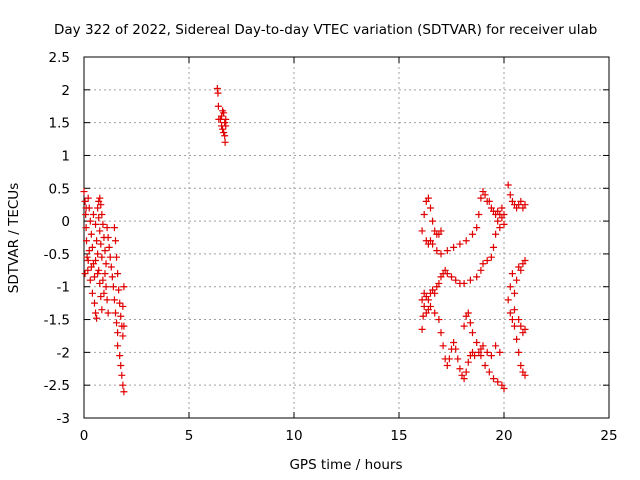 This screenshot has width=640, height=480. I want to click on x-tick-label: 10, so click(293, 436).